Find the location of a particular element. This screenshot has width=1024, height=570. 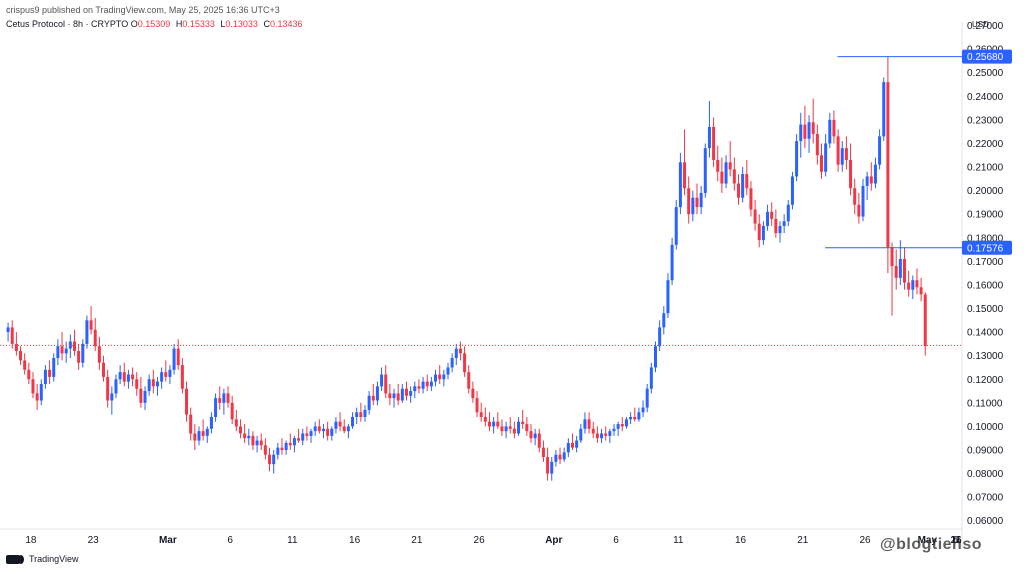

y-tick-label: 0.24000 is located at coordinates (985, 97).